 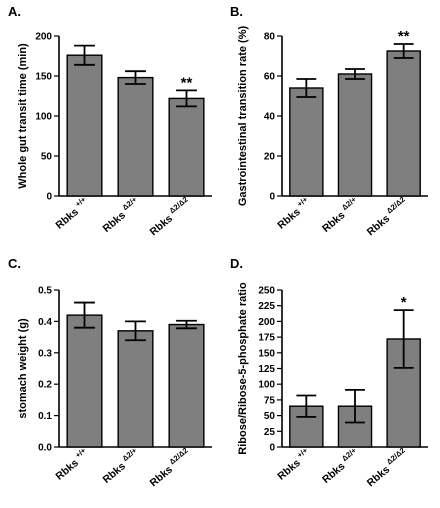 I want to click on panel-d-y-tick-label: 100, so click(x=266, y=385).